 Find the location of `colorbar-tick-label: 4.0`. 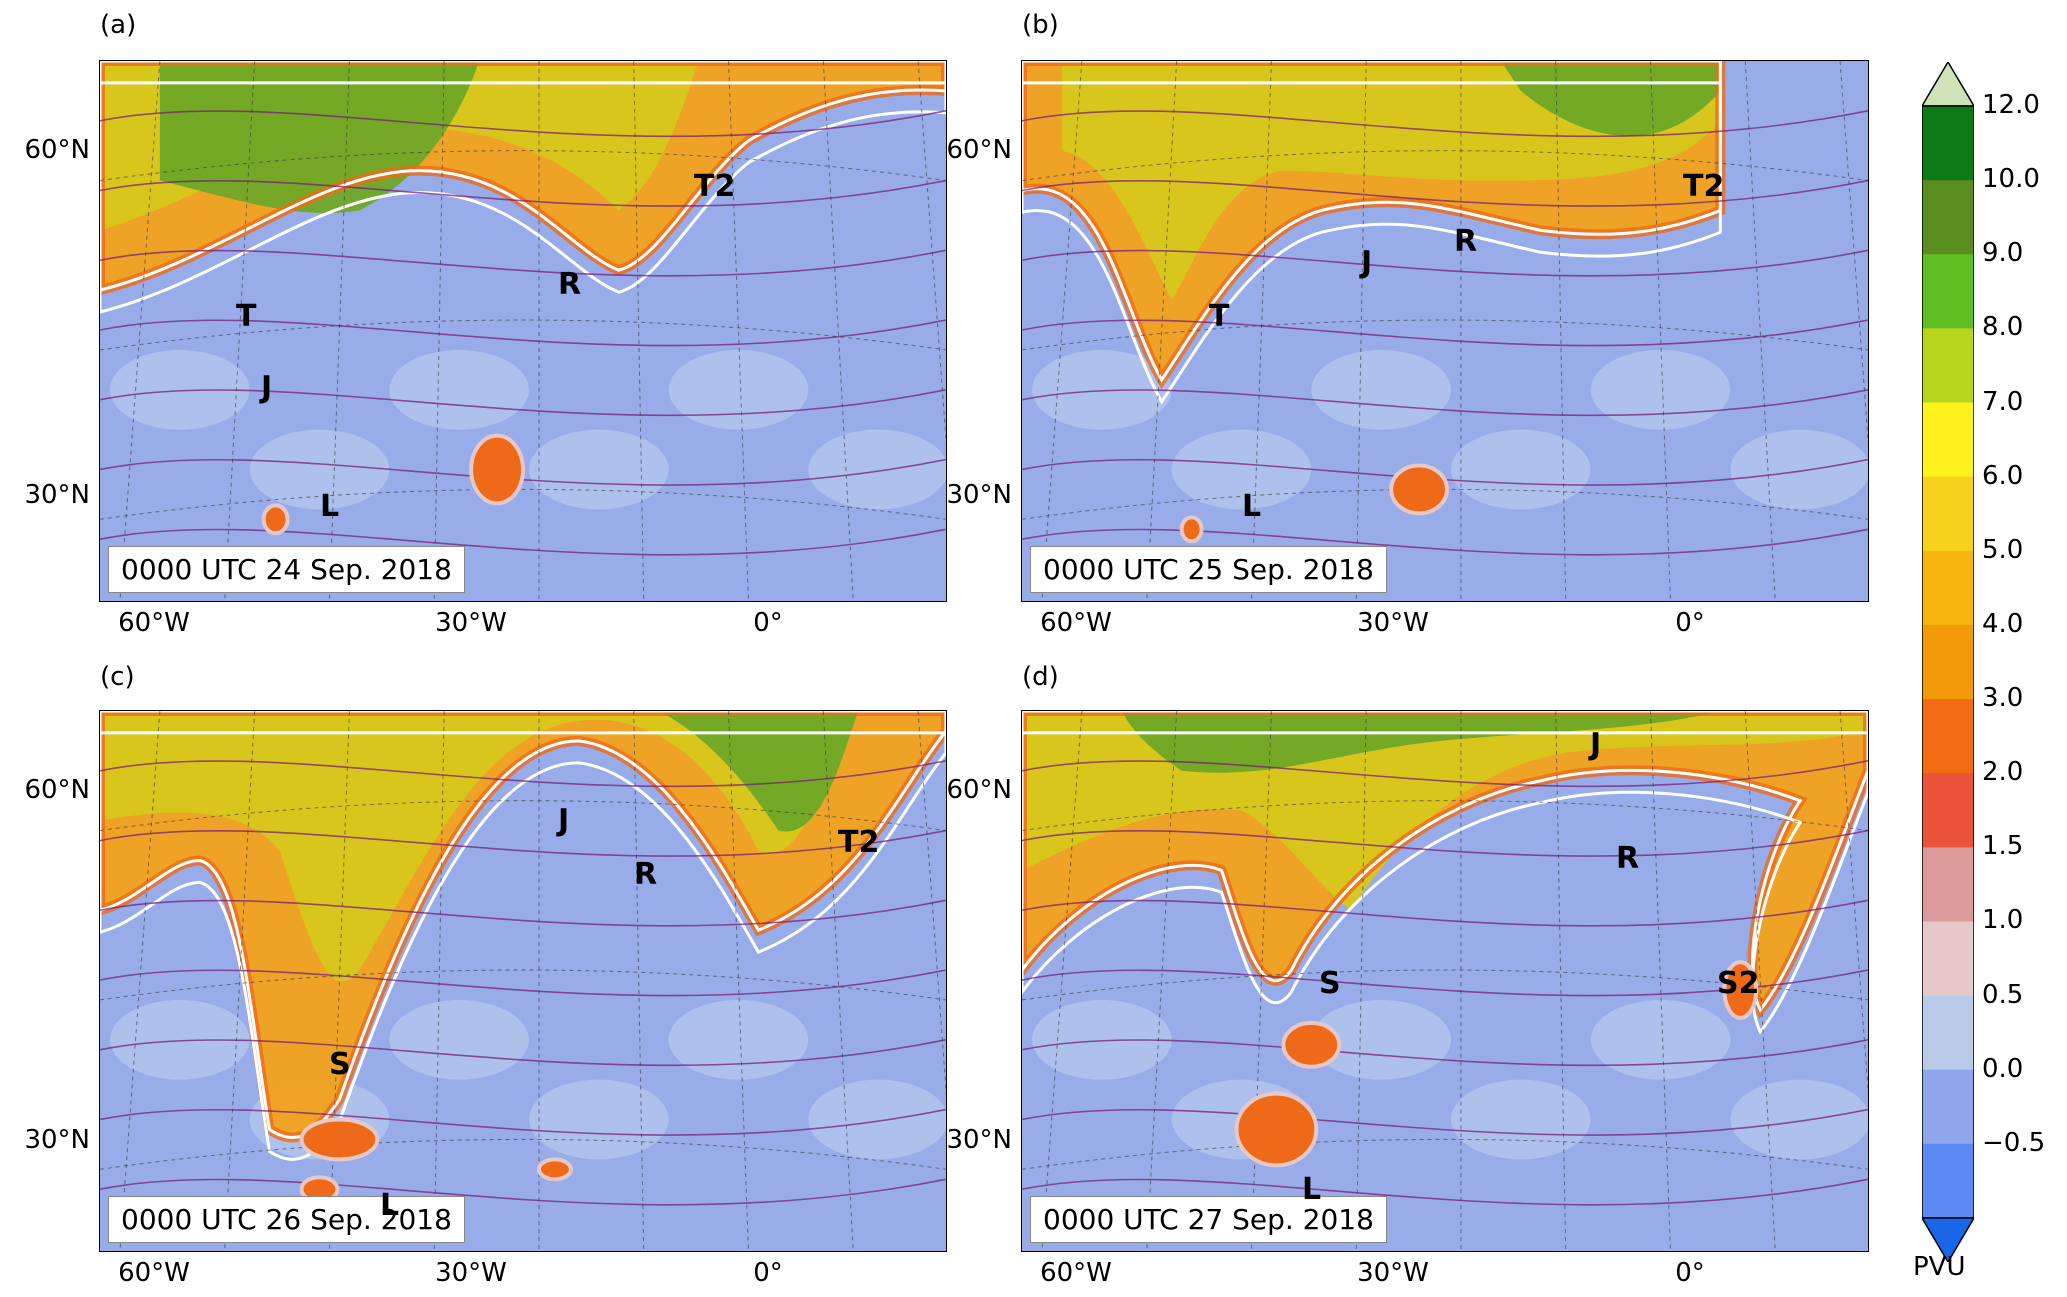

colorbar-tick-label: 4.0 is located at coordinates (2003, 624).